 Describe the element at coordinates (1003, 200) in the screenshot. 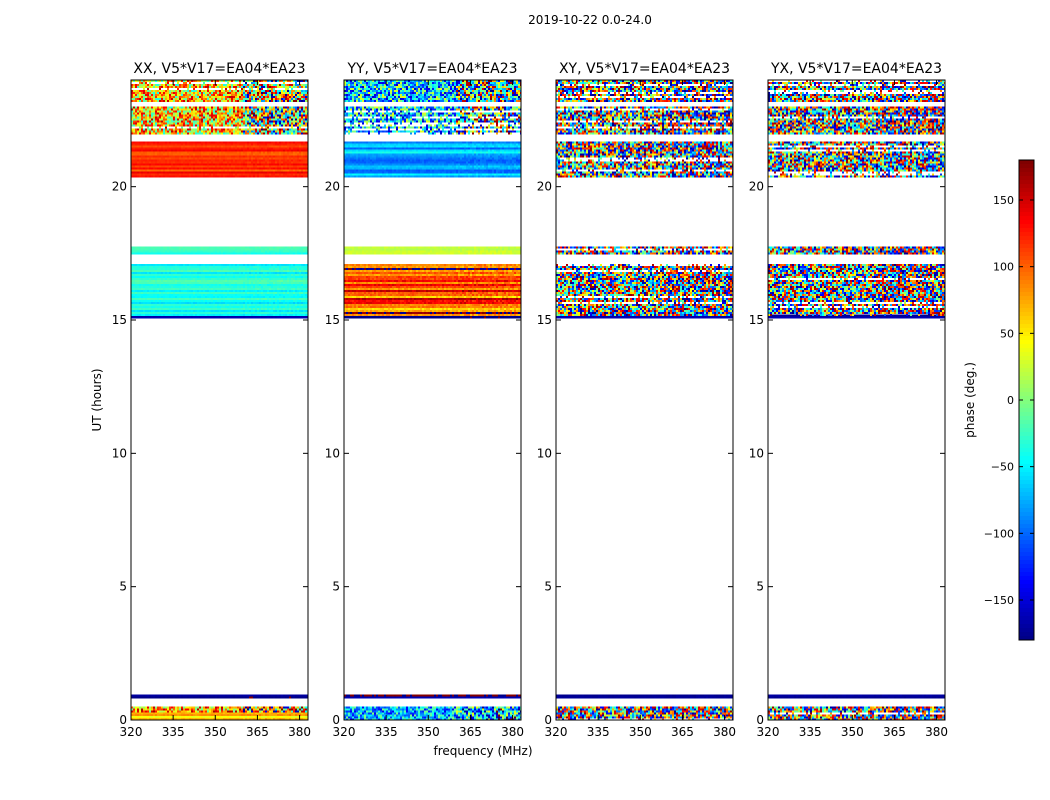

I see `colorbar-tick-label: 150` at that location.